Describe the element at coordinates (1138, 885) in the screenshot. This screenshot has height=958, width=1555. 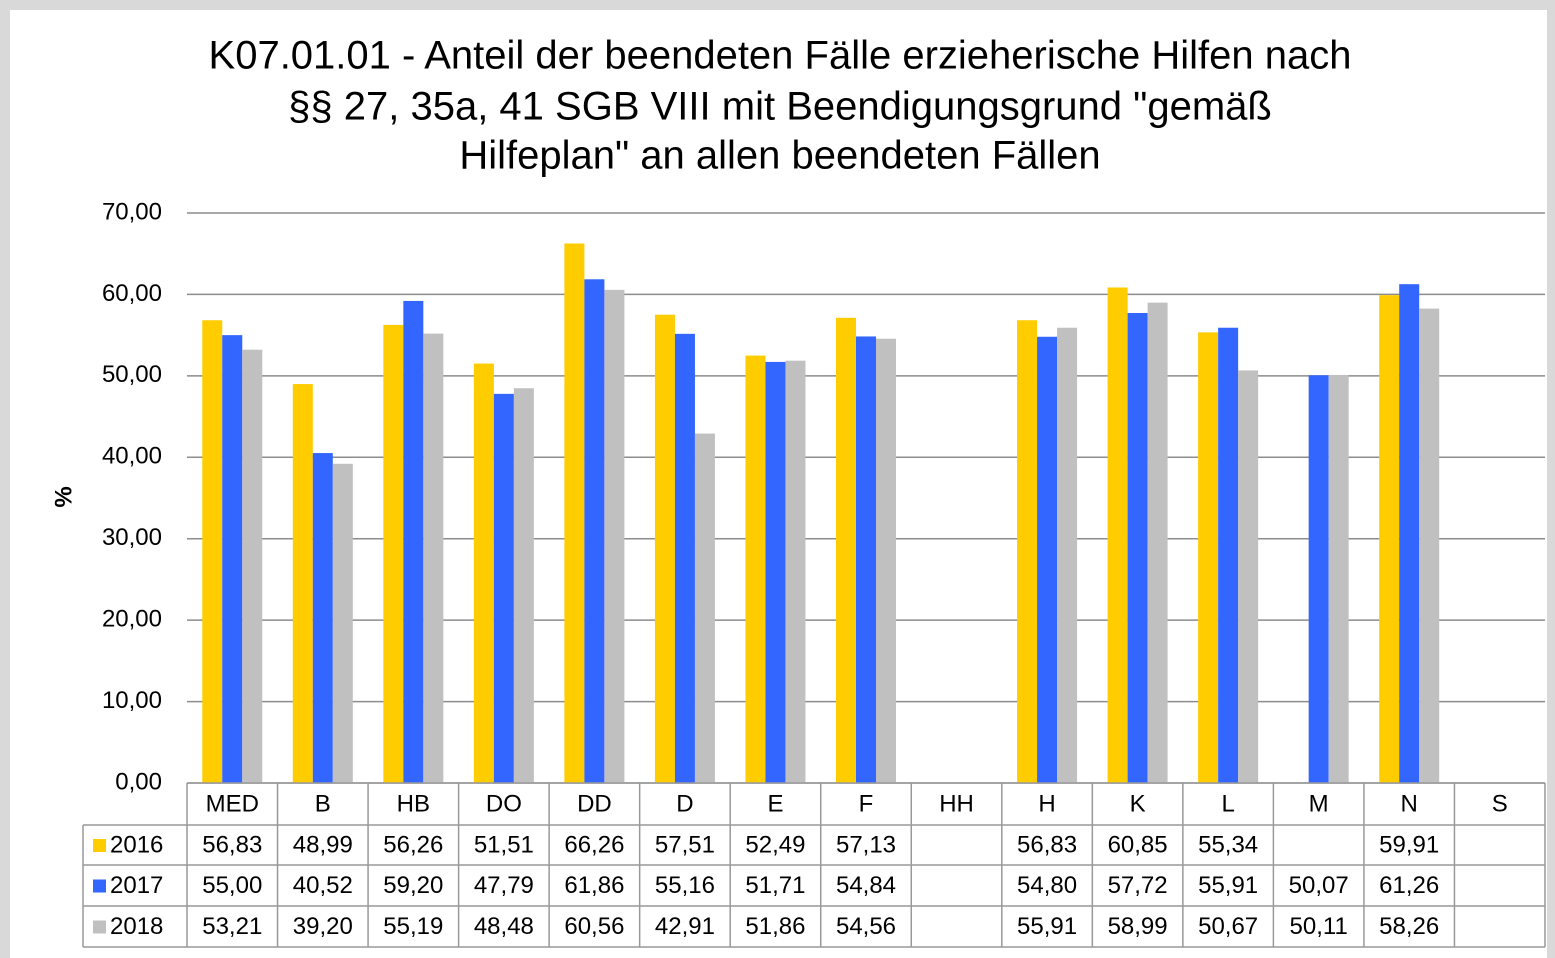
I see `table-value: 57,72` at that location.